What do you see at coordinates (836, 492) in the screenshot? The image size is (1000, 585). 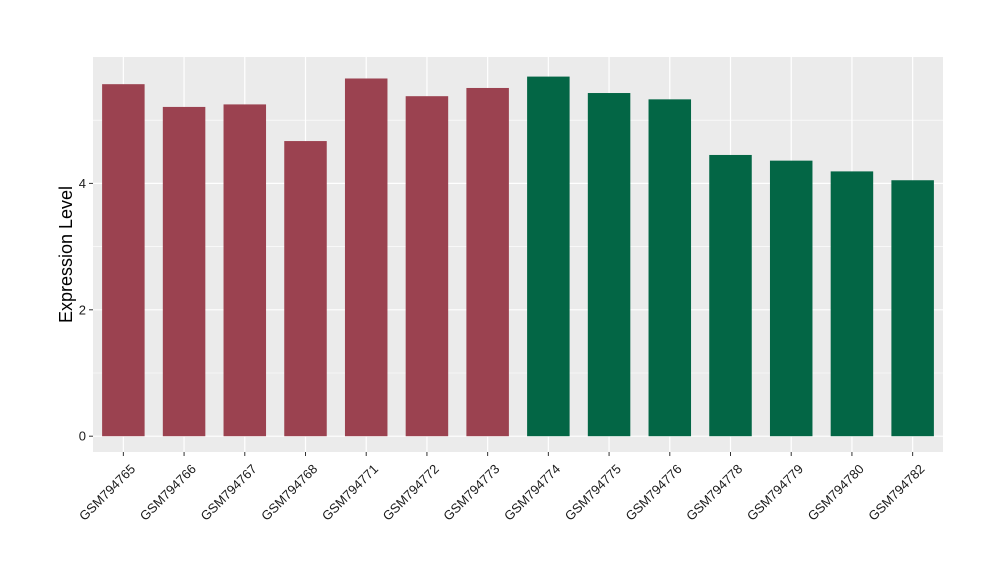 I see `x-tick-label: GSM794780` at bounding box center [836, 492].